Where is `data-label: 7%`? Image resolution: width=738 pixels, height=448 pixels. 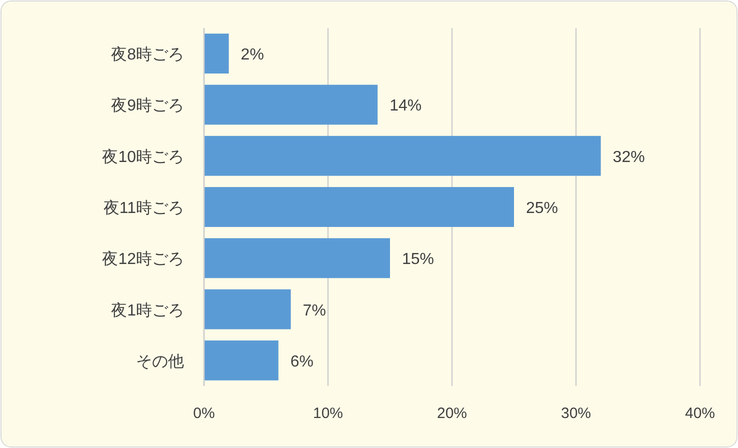 data-label: 7% is located at coordinates (314, 311).